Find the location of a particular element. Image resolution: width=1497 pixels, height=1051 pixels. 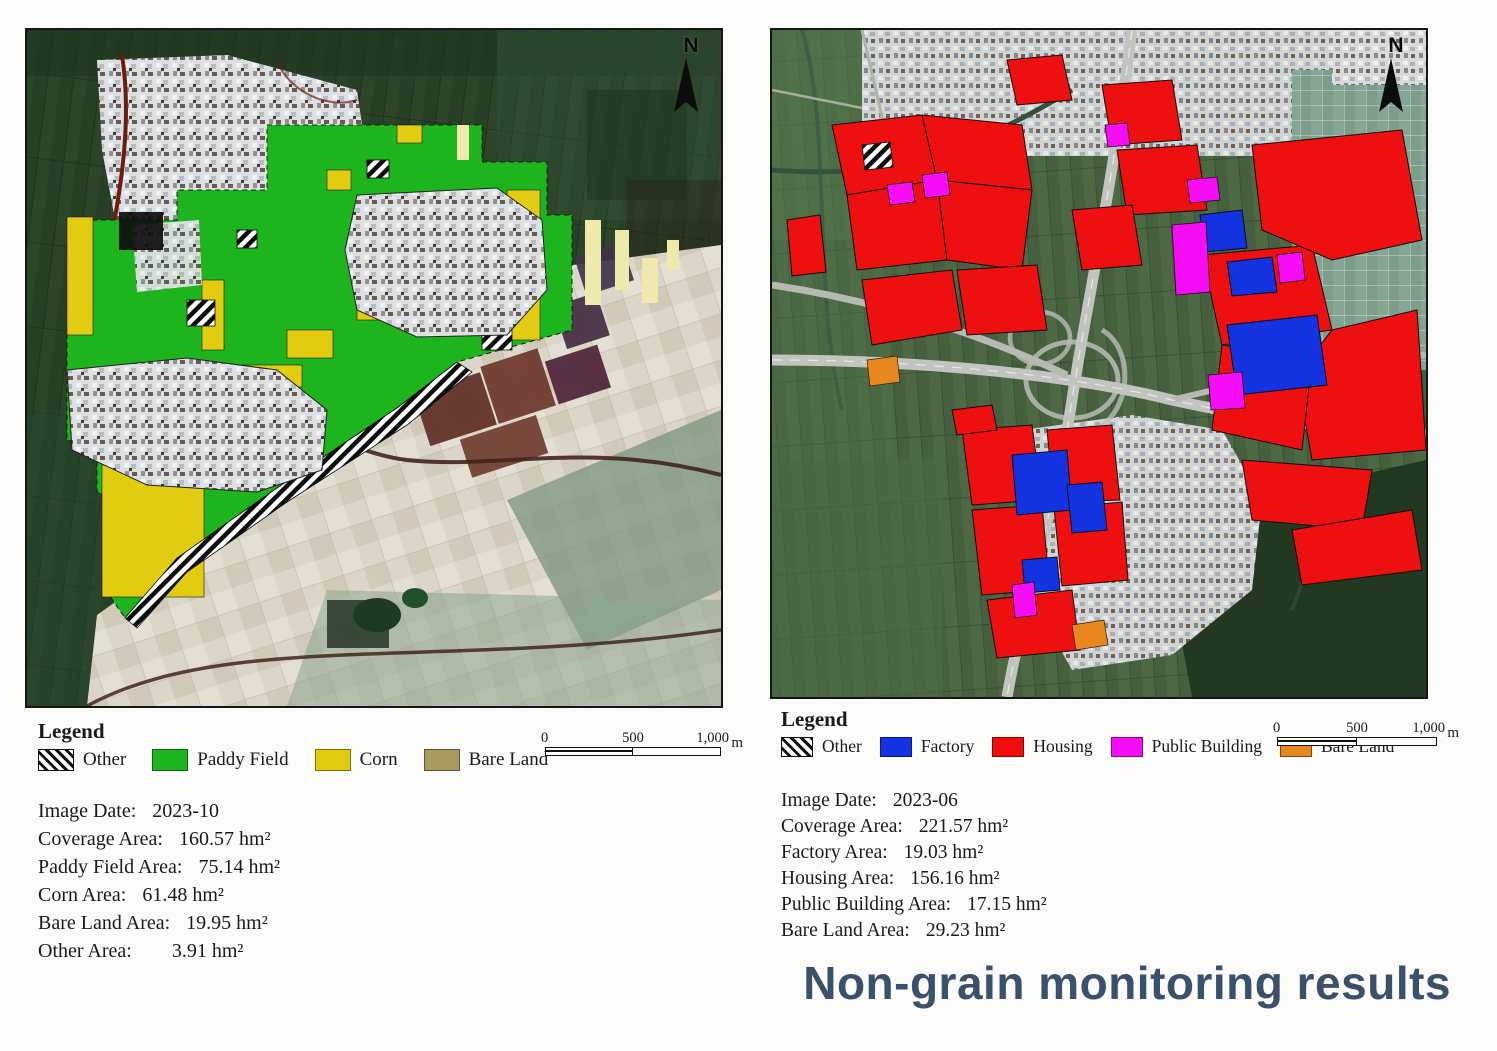

stat-row: Coverage Area: 221.57 hm² is located at coordinates (895, 826).